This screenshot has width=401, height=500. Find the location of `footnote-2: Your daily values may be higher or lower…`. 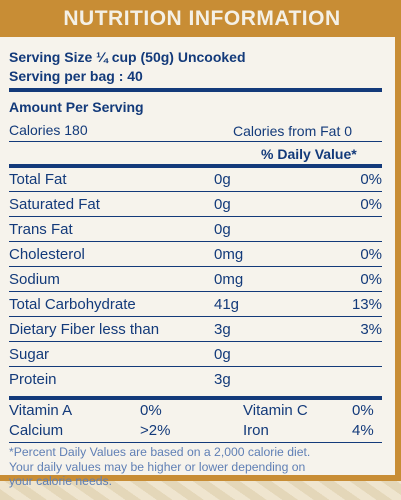

footnote-2: Your daily values may be higher or lower… is located at coordinates (157, 467).